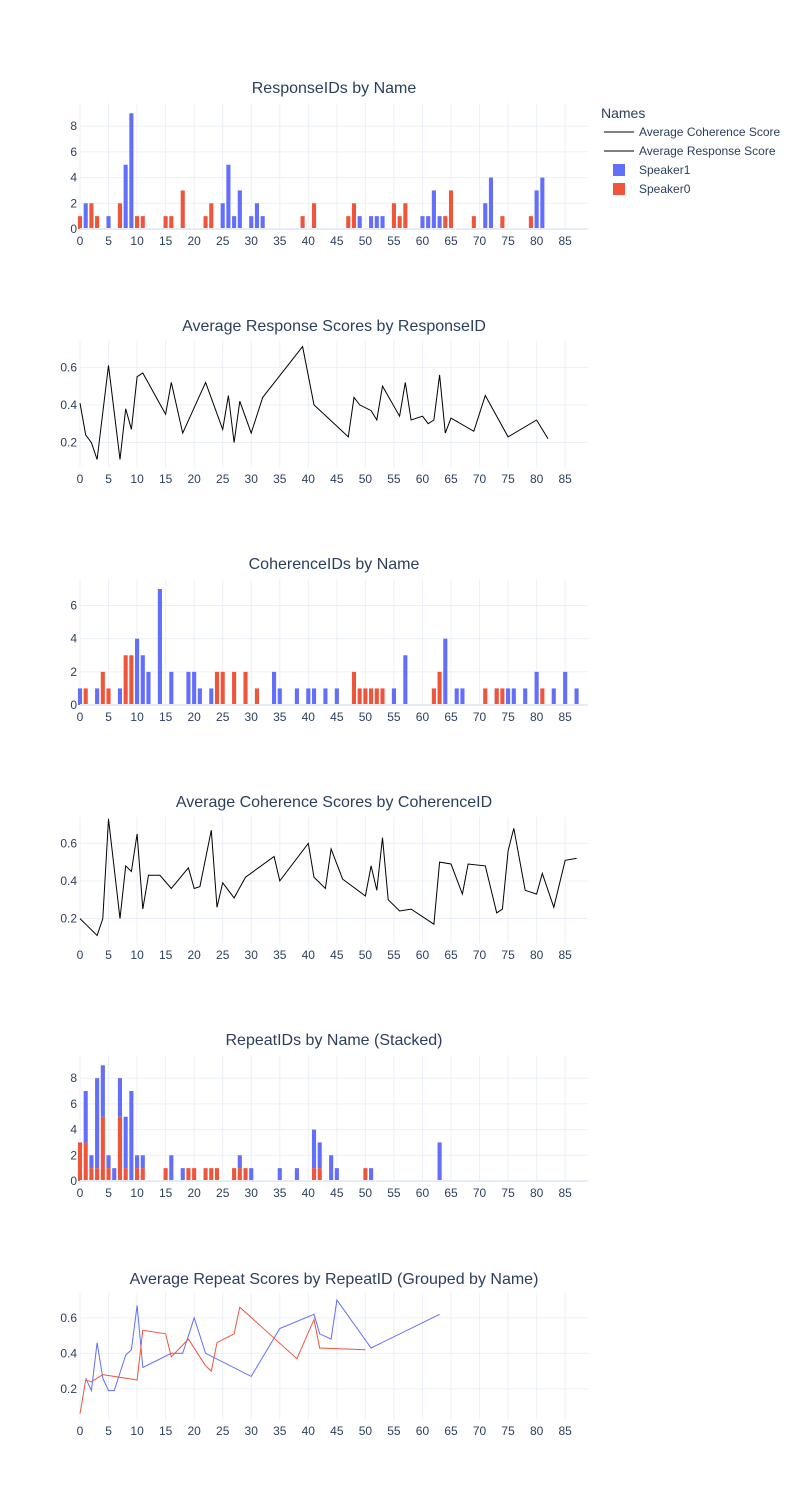 This screenshot has width=800, height=1500. What do you see at coordinates (73, 606) in the screenshot?
I see `y-tick-label: 6` at bounding box center [73, 606].